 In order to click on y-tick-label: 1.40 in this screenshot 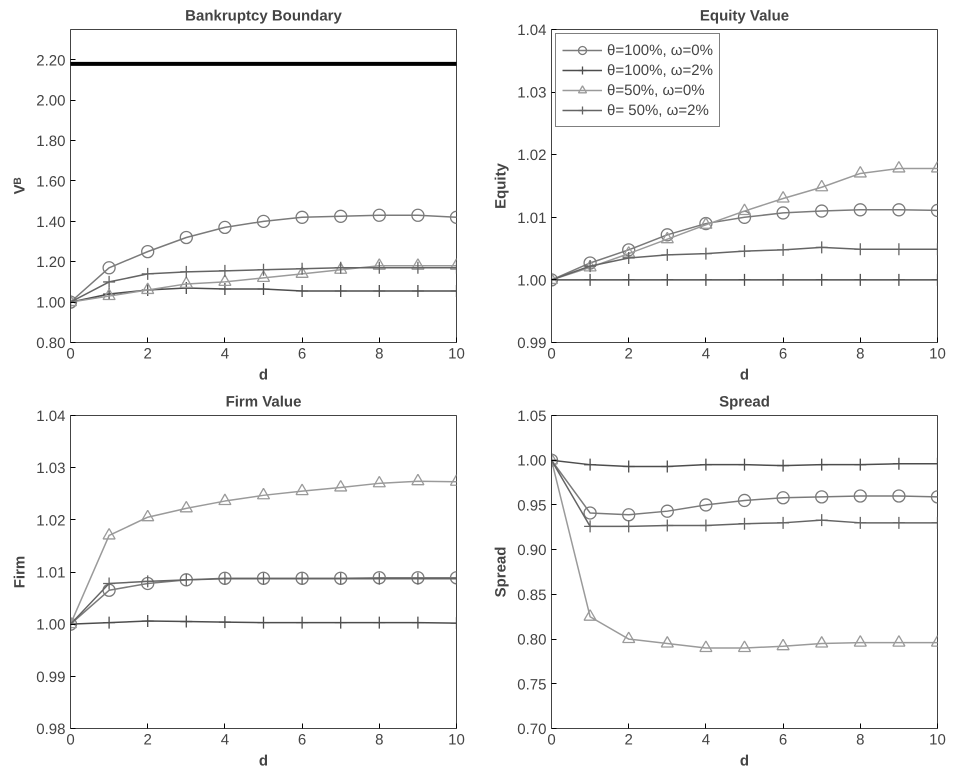, I will do `click(51, 222)`.